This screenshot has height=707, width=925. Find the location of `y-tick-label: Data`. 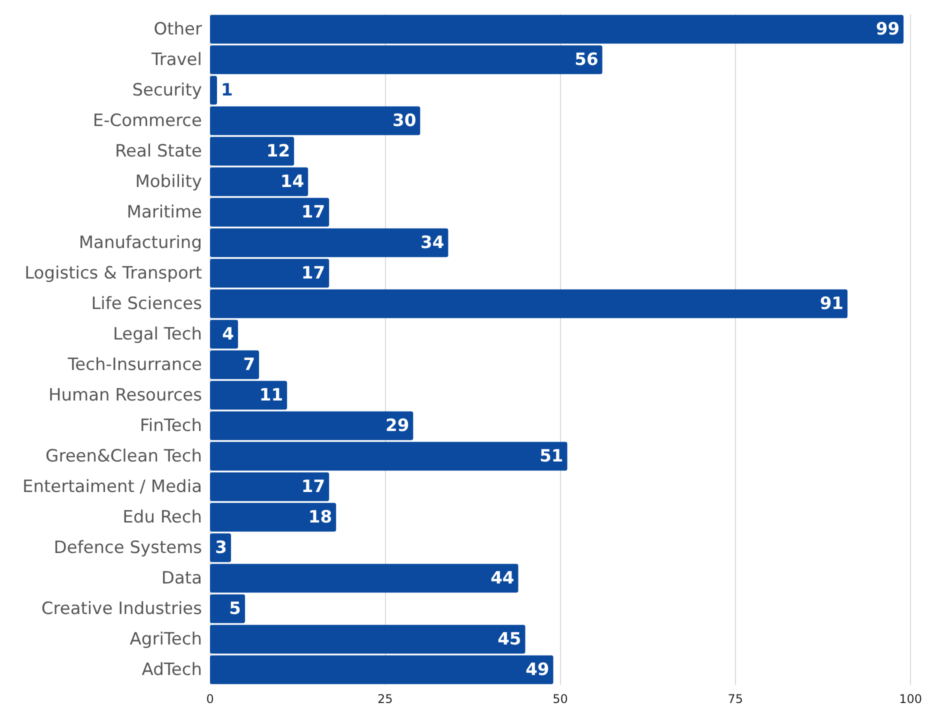

y-tick-label: Data is located at coordinates (181, 578).